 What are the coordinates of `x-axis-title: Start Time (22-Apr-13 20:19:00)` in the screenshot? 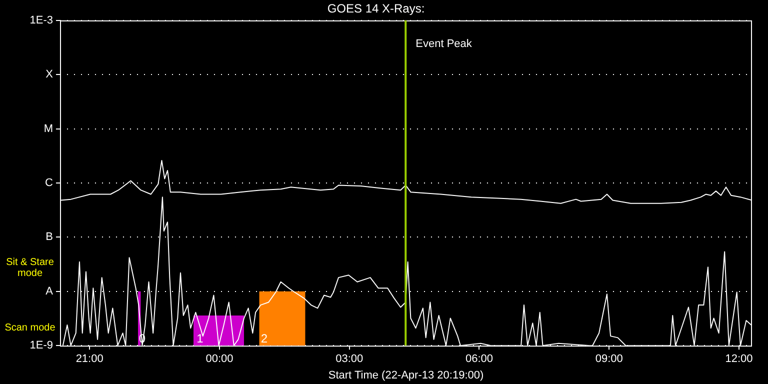 It's located at (406, 375).